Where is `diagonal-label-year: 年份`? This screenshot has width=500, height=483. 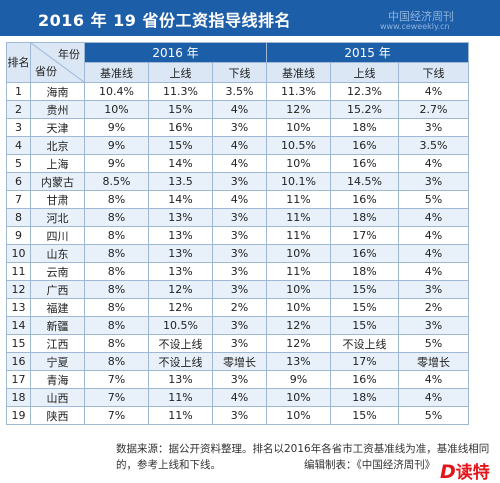 diagonal-label-year: 年份 is located at coordinates (69, 54).